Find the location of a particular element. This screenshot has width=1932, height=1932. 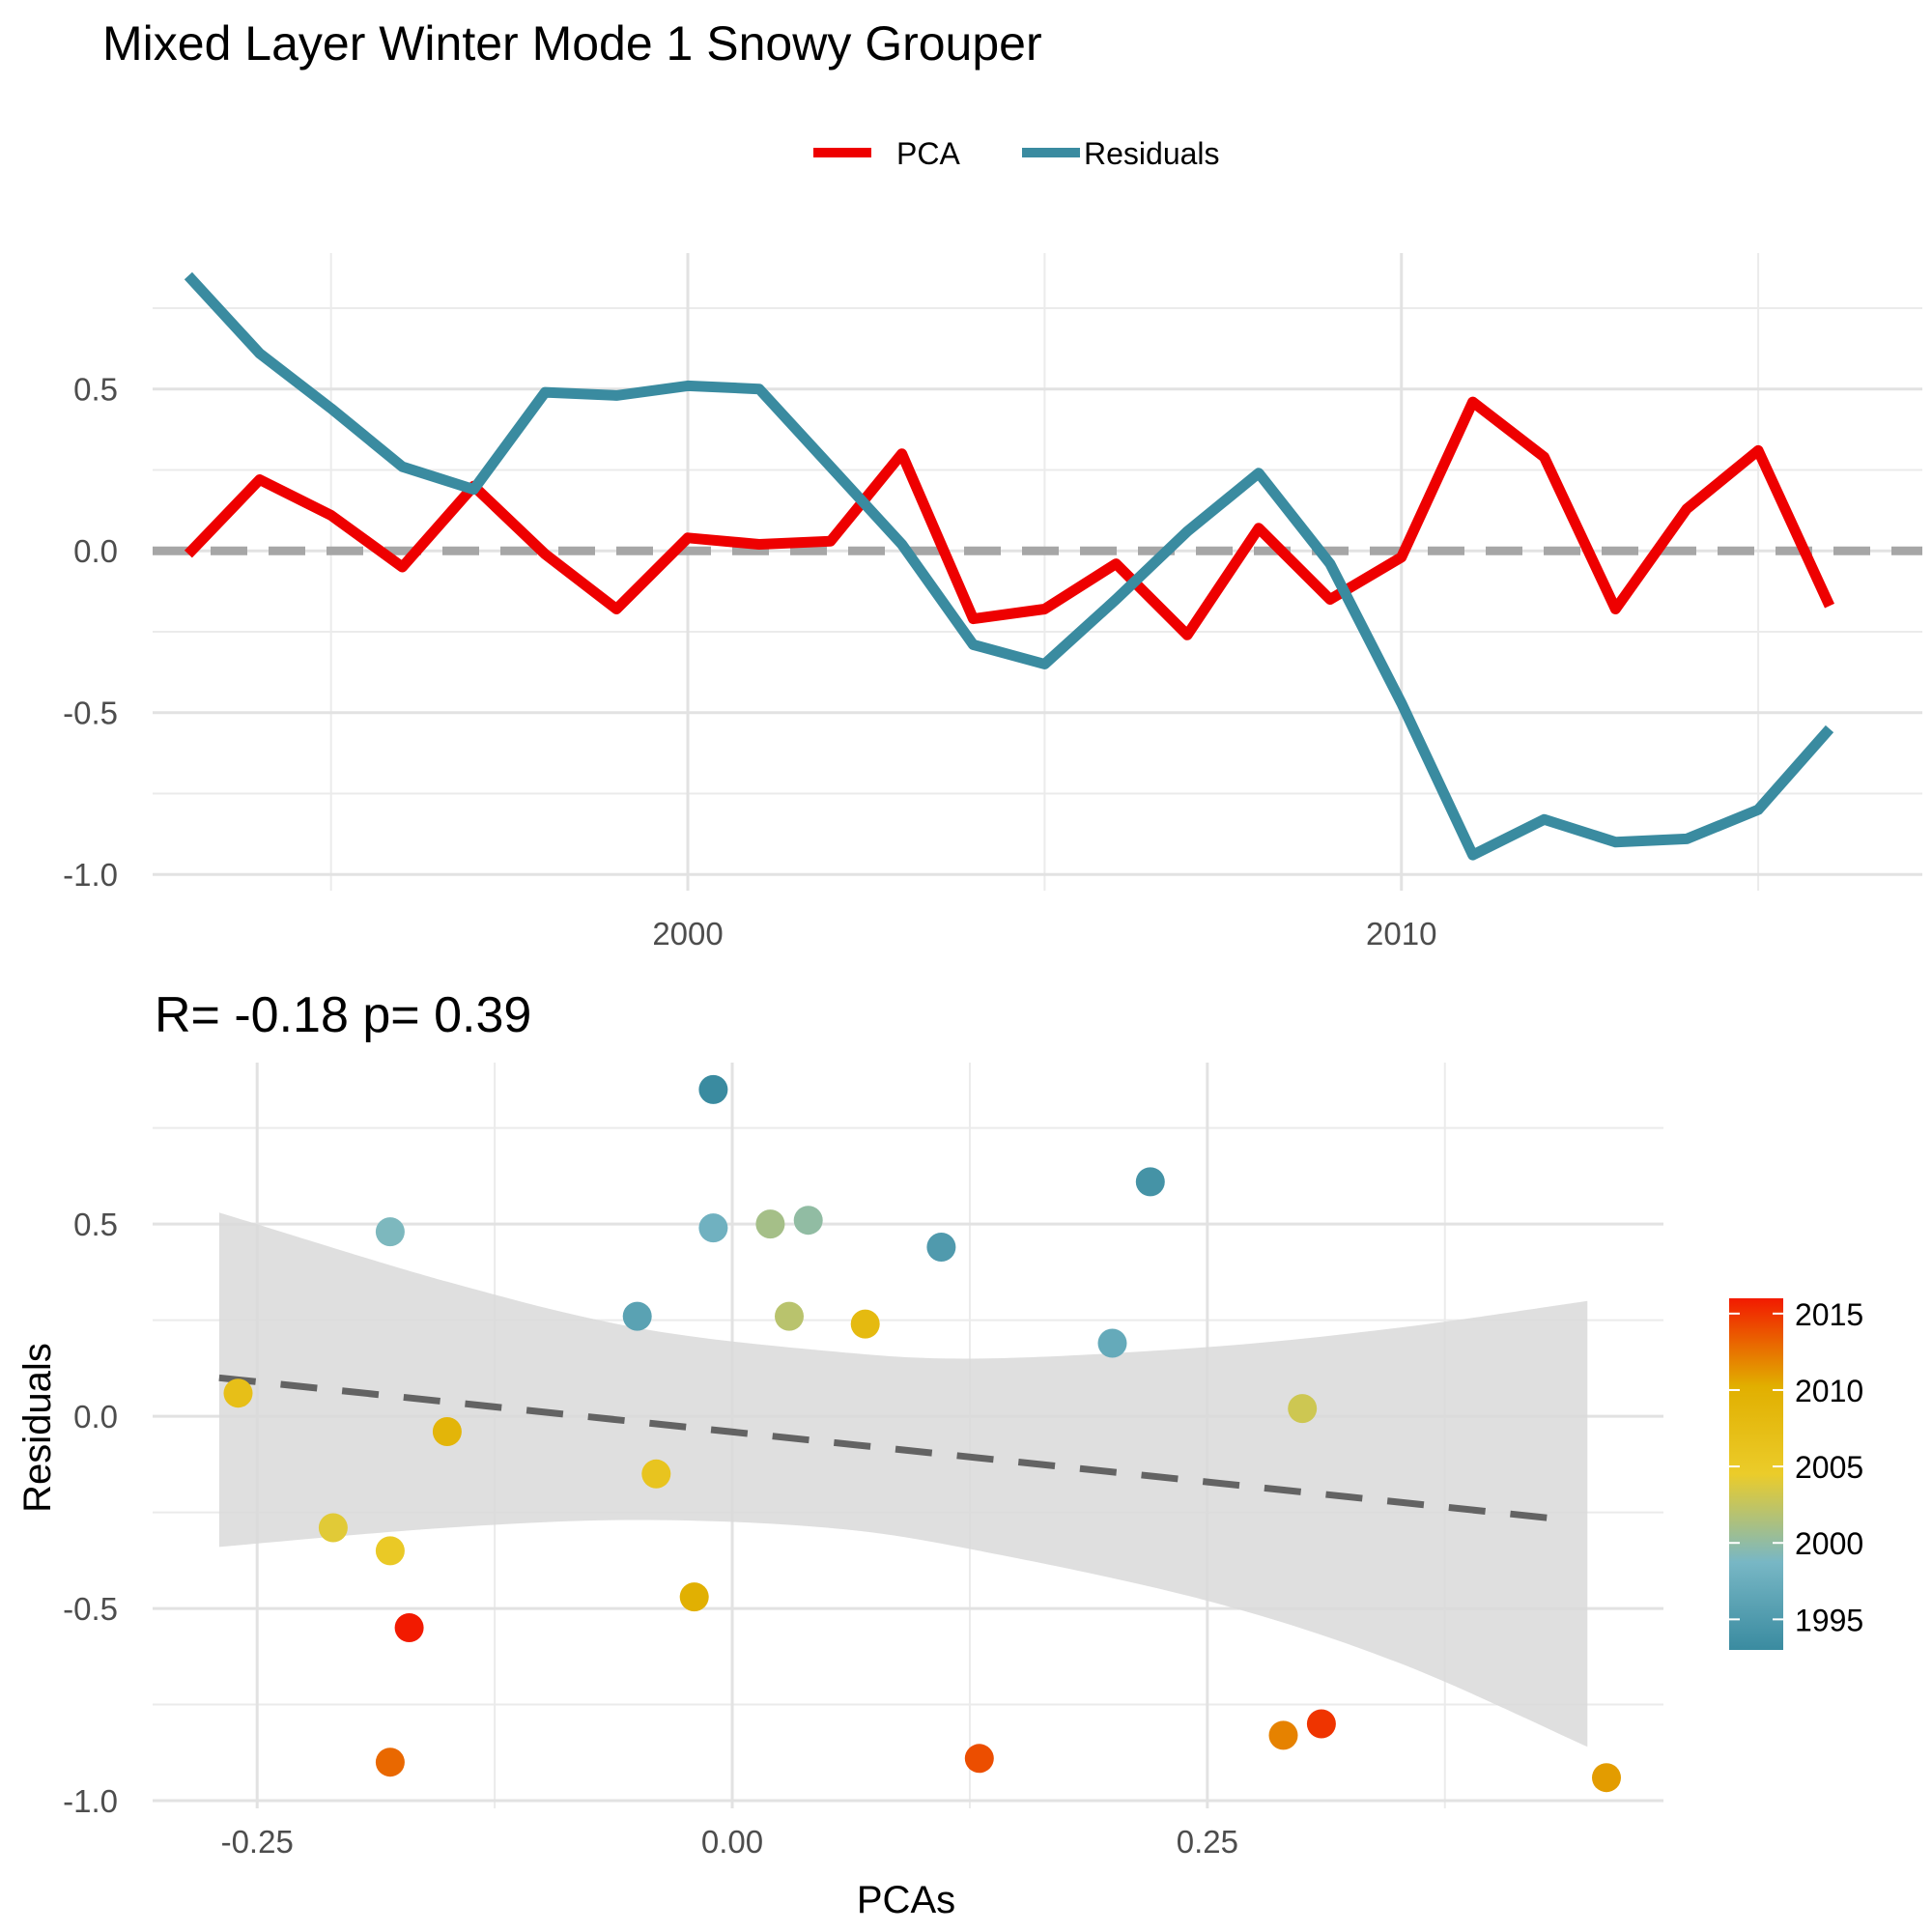

legend-label-pca: PCA is located at coordinates (928, 153).